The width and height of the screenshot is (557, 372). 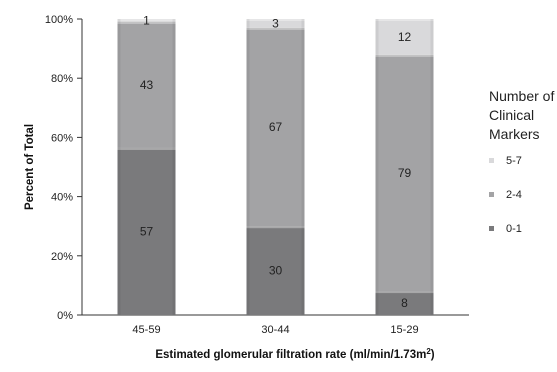 I want to click on y-tick-label: 40%, so click(x=62, y=198).